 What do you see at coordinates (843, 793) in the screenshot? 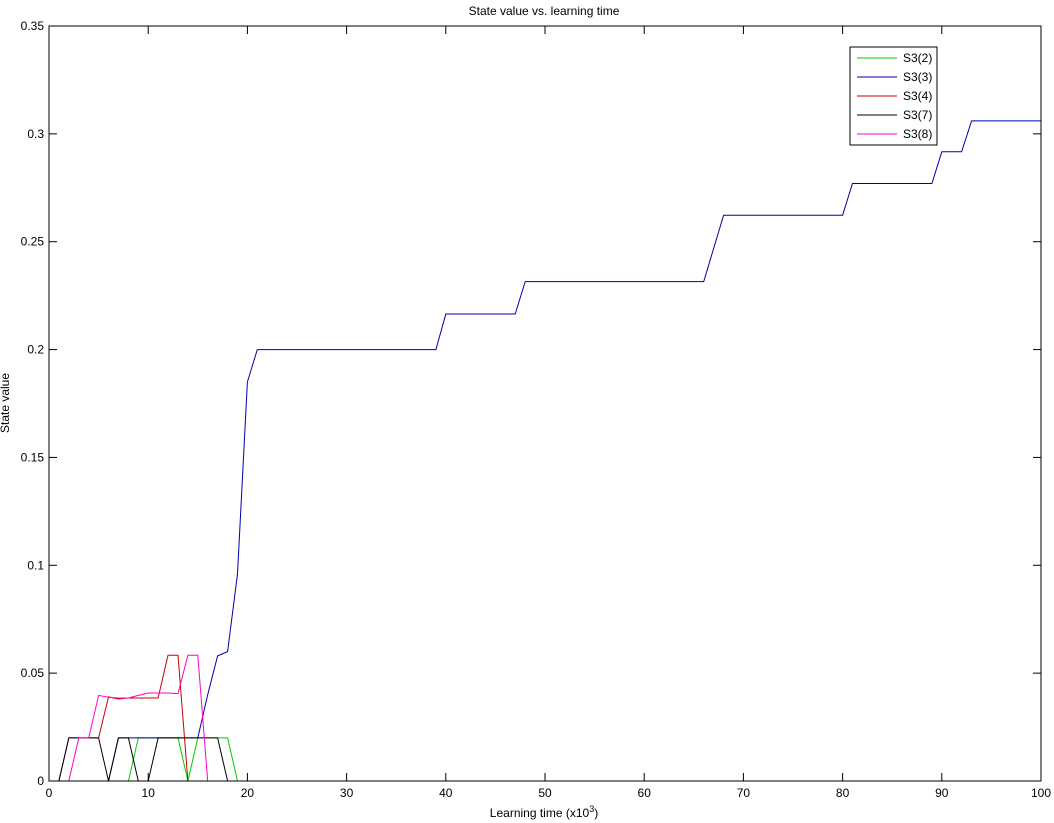
I see `x-tick-label: 80` at bounding box center [843, 793].